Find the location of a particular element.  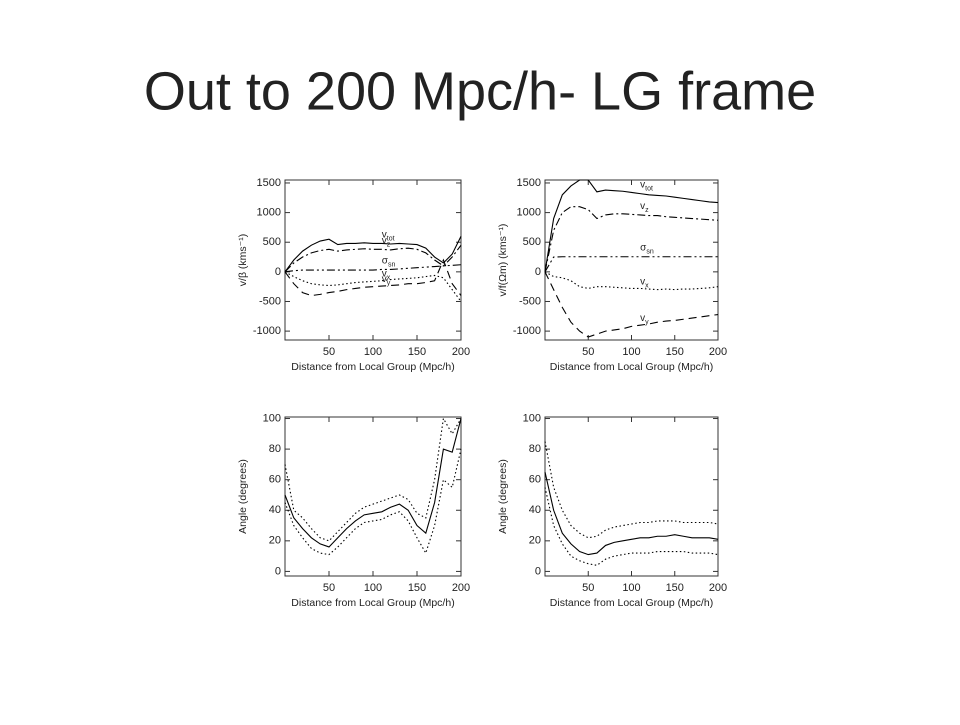

y-axis-label: v/β (kms⁻¹) is located at coordinates (243, 260).